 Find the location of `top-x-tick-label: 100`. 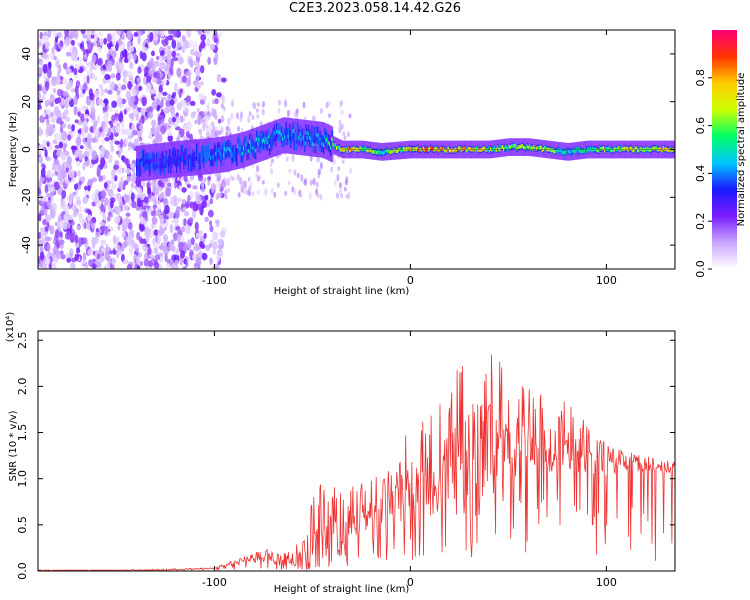

top-x-tick-label: 100 is located at coordinates (606, 280).